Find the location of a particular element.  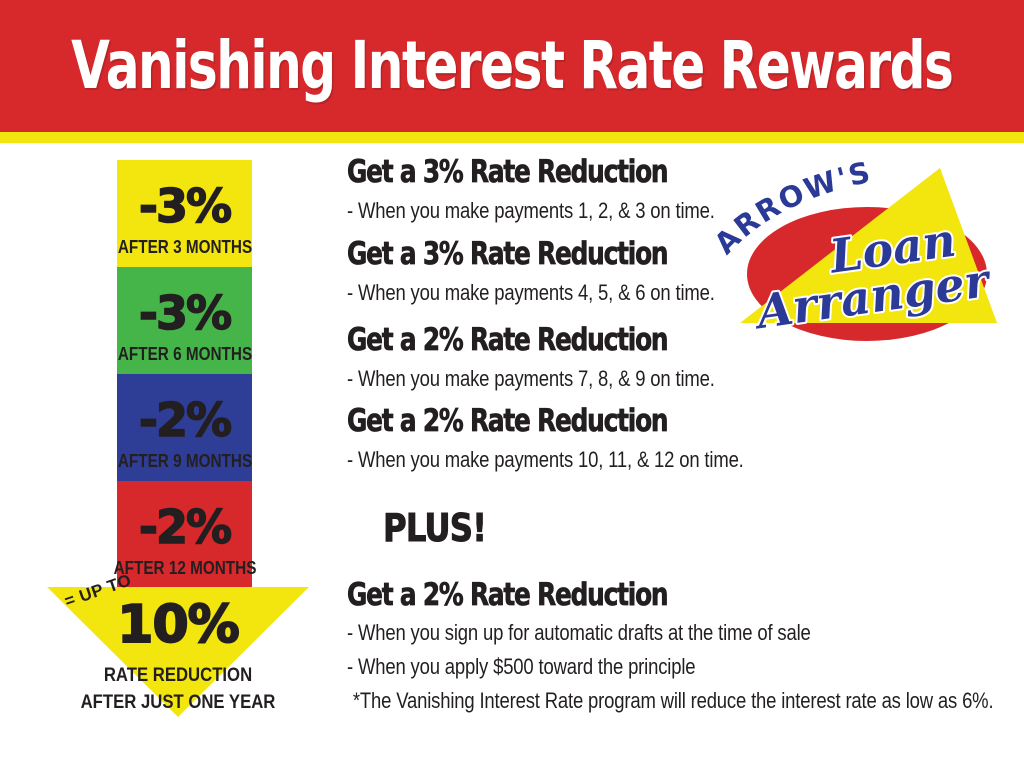

down-arrow-icon is located at coordinates (178, 652).